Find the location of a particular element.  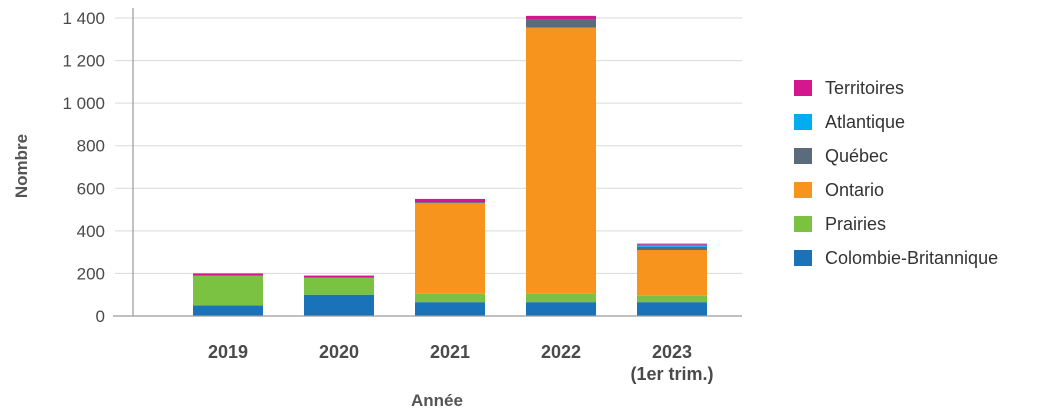

y-tick-label: 1 000 is located at coordinates (83, 103).